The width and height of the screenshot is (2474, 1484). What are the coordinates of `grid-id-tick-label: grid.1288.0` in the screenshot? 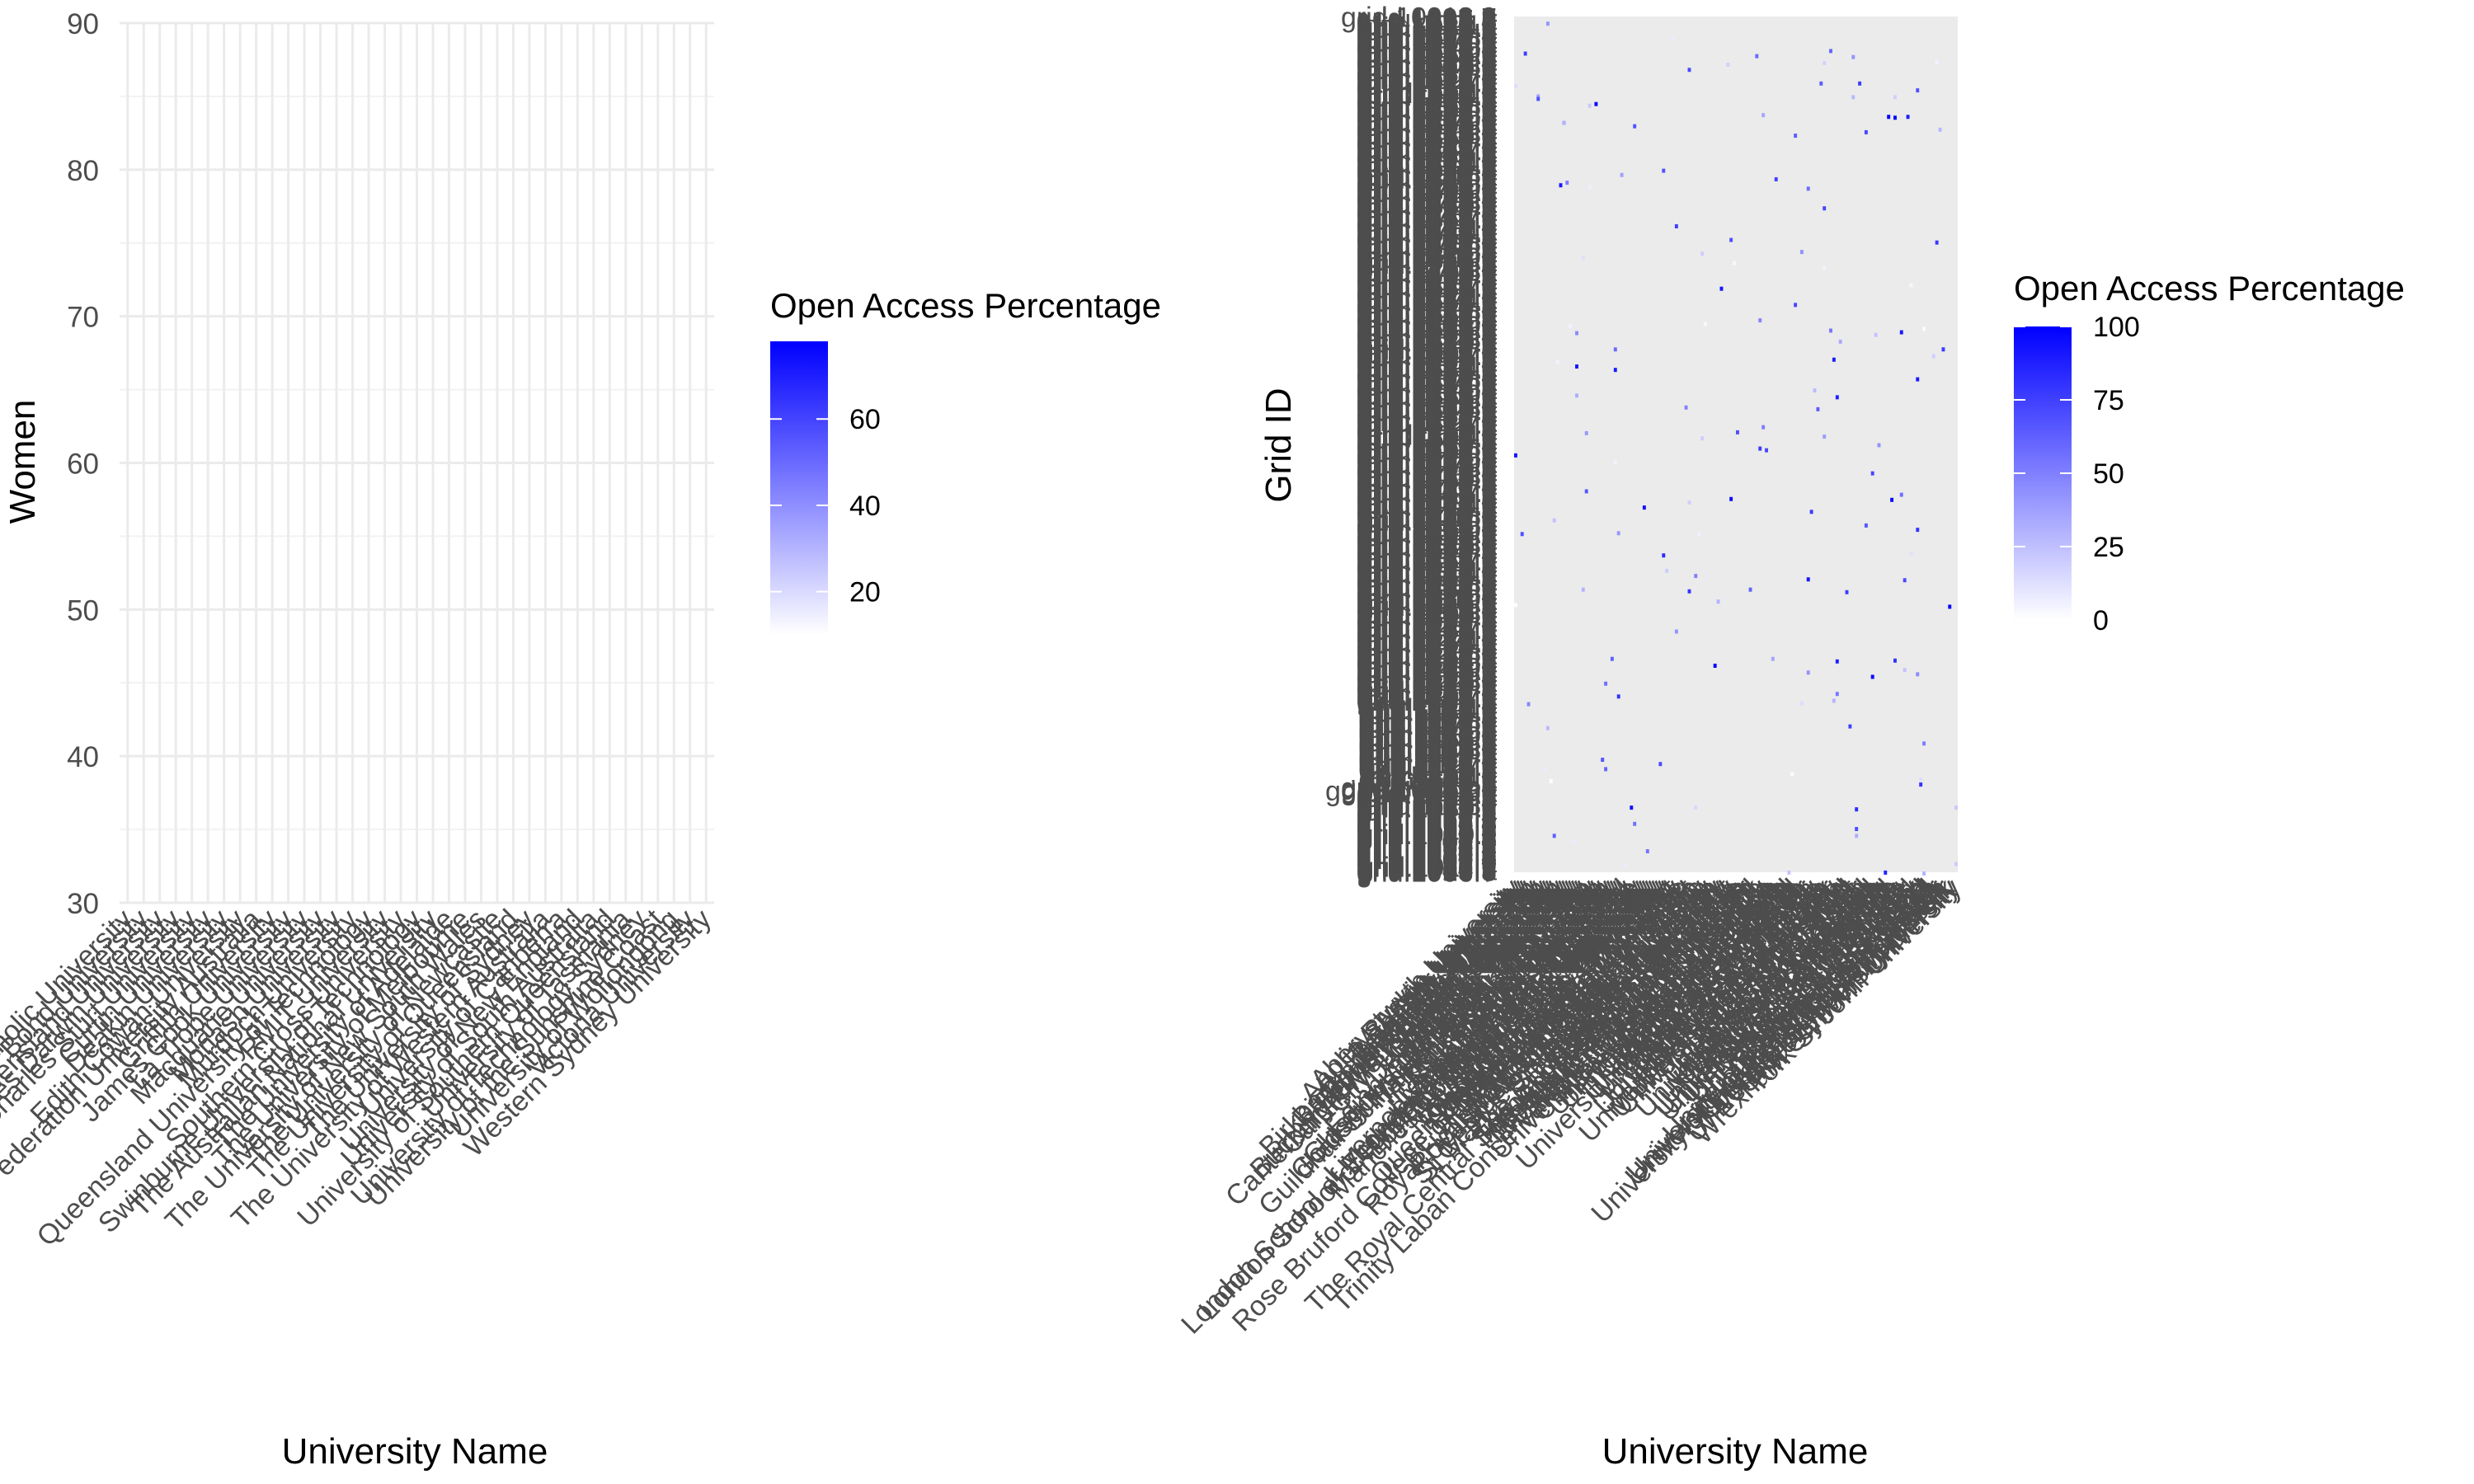 It's located at (1427, 626).